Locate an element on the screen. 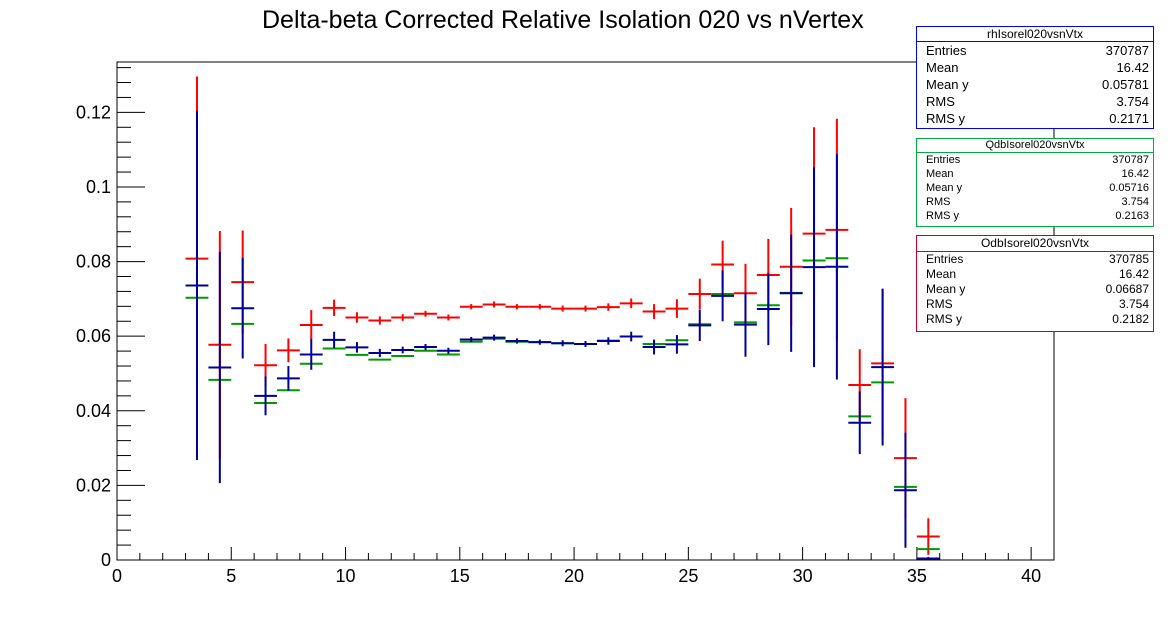 This screenshot has height=623, width=1172. stats-value: 0.06687 is located at coordinates (1127, 289).